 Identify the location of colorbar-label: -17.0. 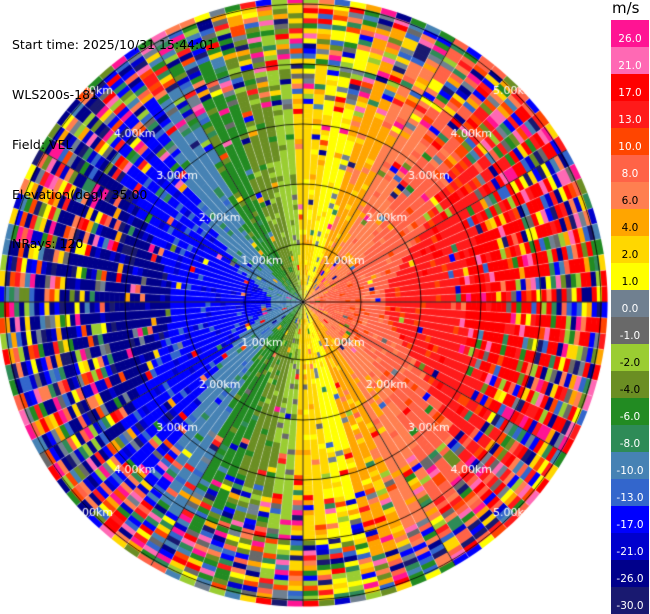
(630, 525).